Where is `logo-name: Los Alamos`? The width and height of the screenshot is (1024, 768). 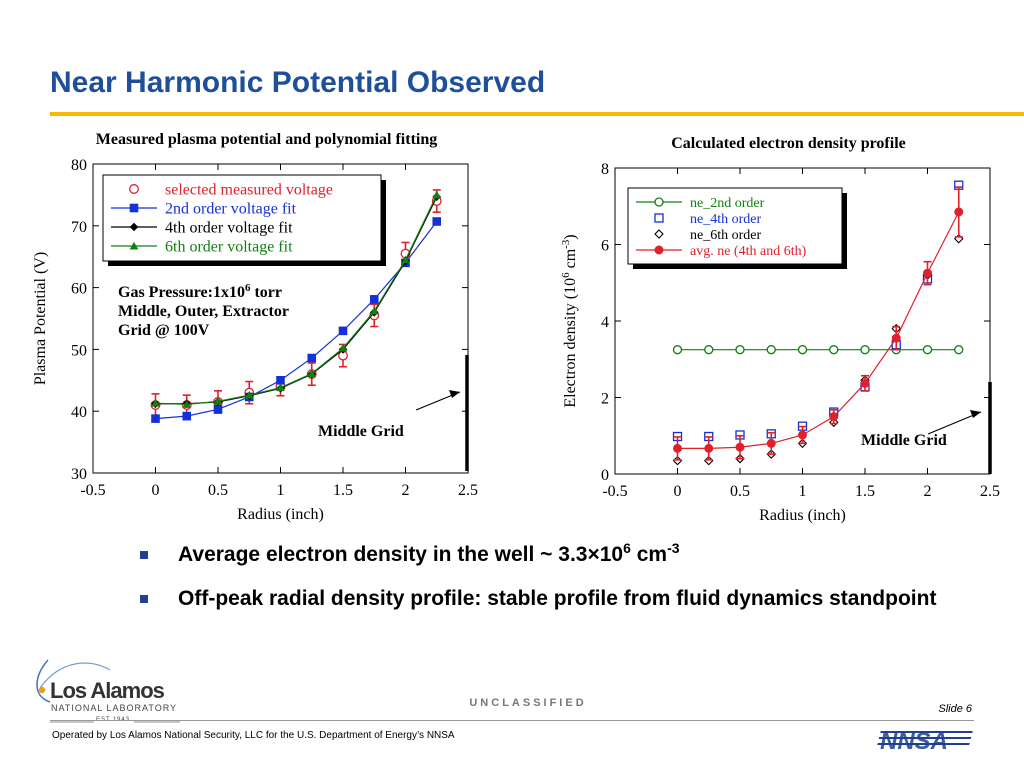
logo-name: Los Alamos is located at coordinates (107, 690).